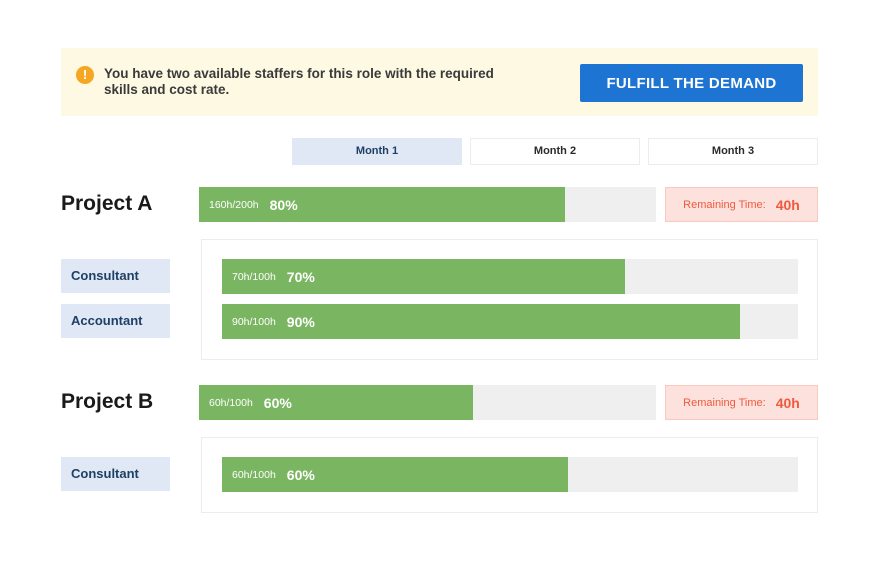 The height and width of the screenshot is (566, 888). Describe the element at coordinates (115, 321) in the screenshot. I see `role-chip-accountant: Accountant` at that location.